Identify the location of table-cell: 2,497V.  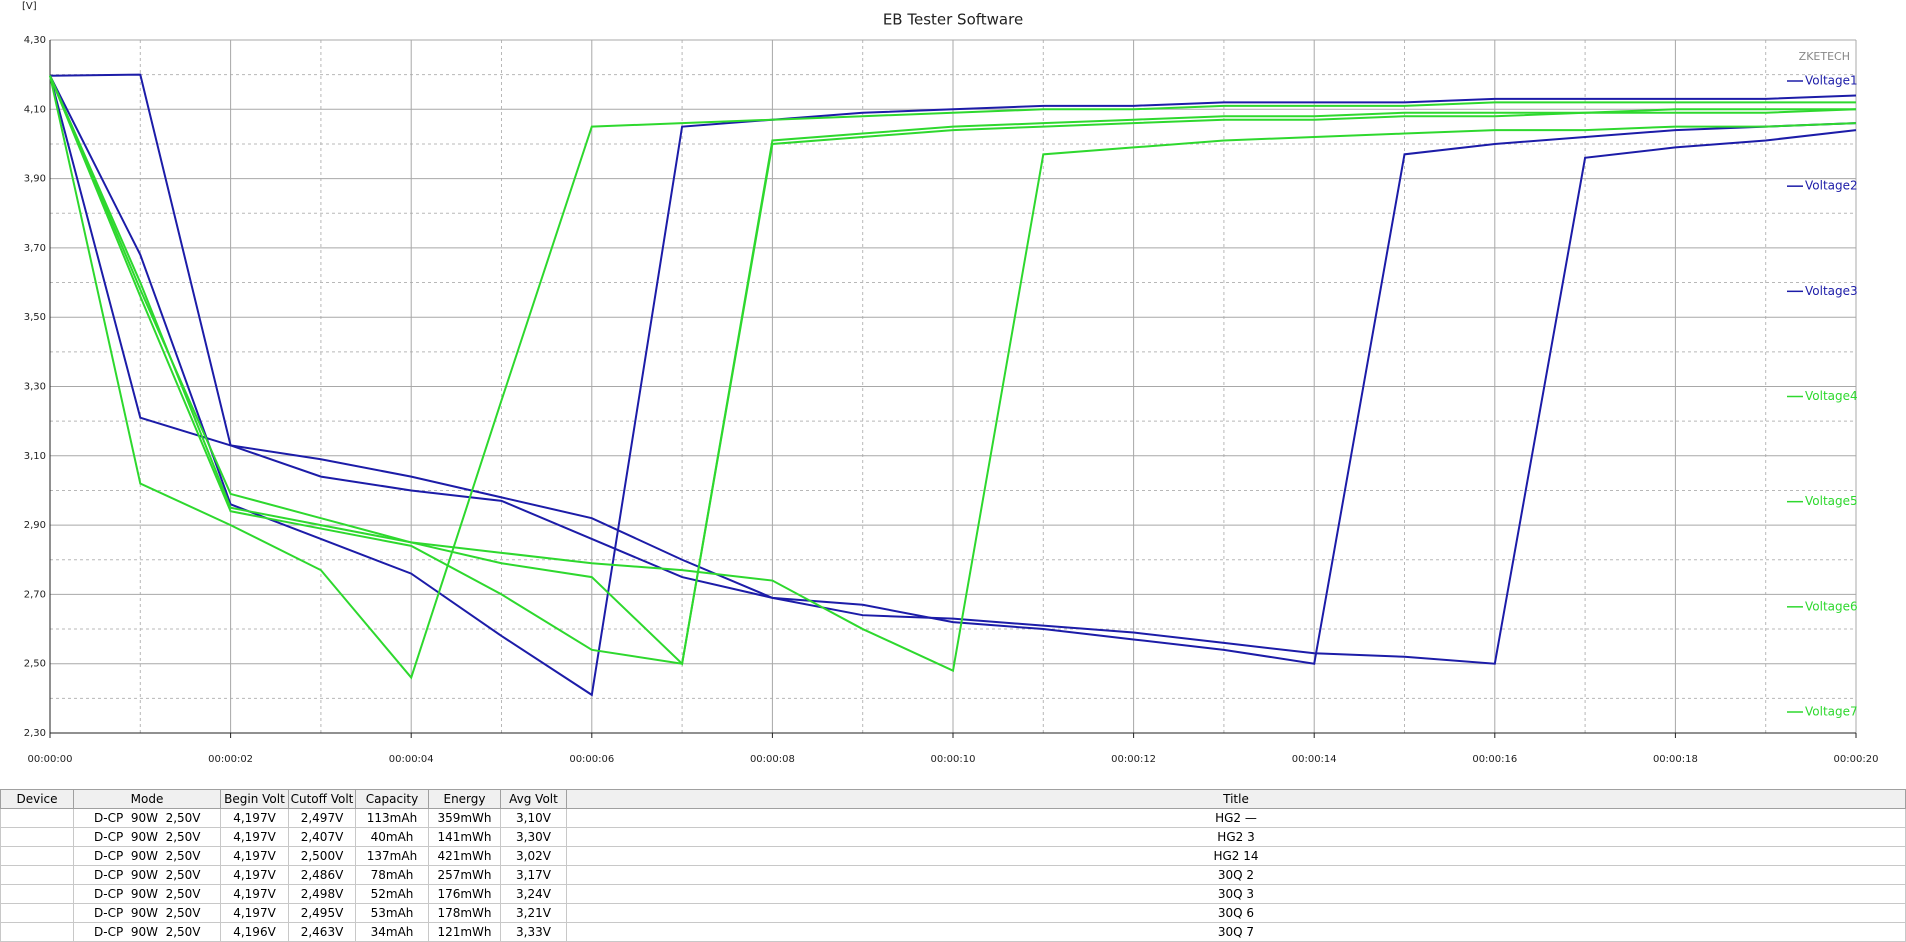
(322, 818).